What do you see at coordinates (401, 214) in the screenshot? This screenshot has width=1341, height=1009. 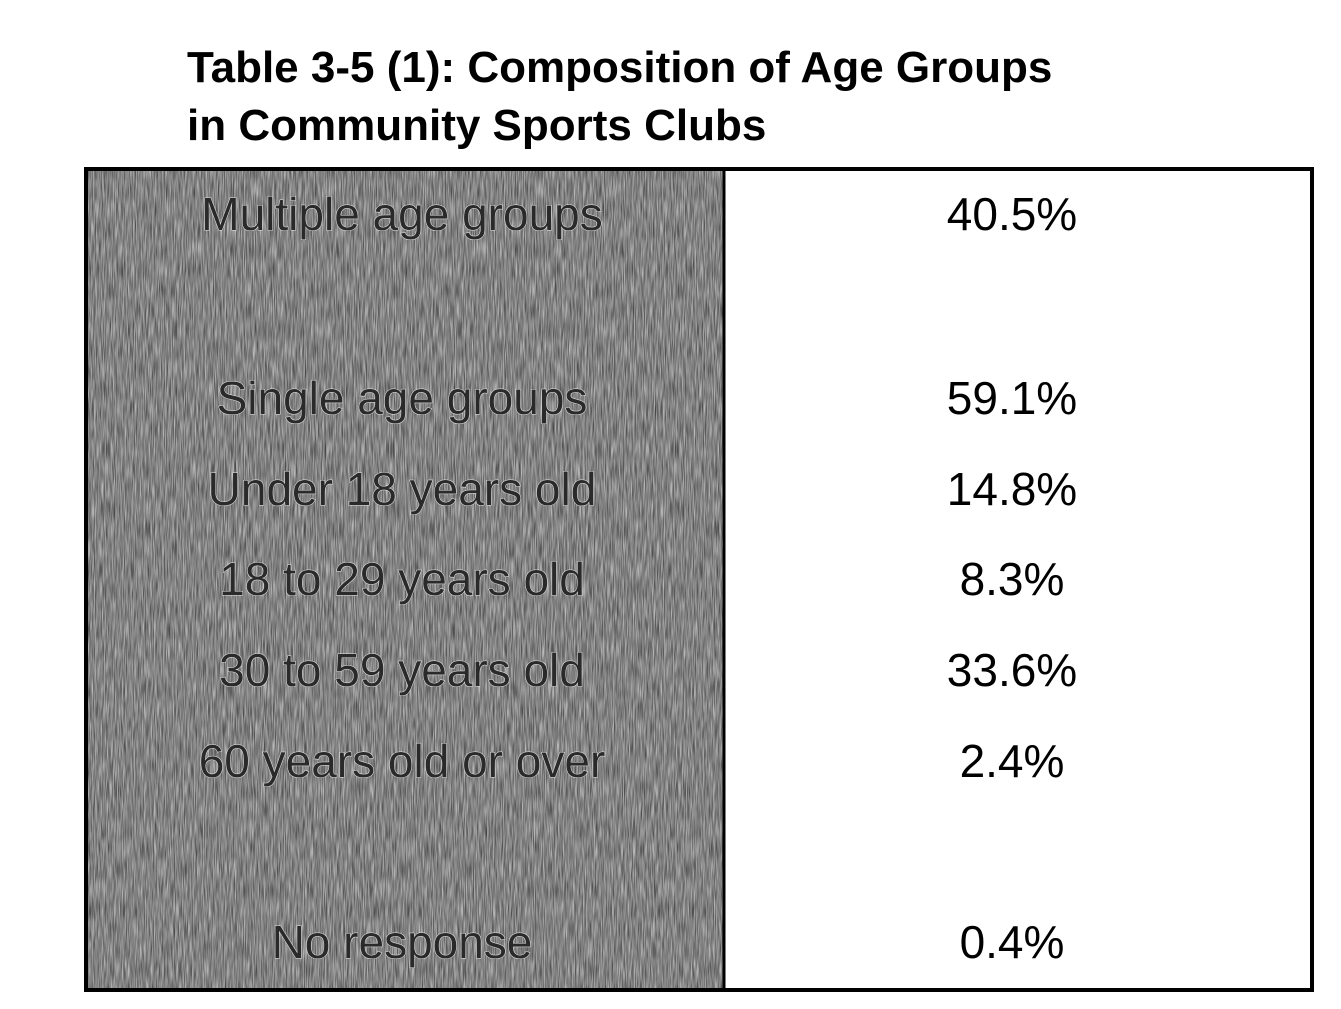 I see `row-label: Multiple age groups` at bounding box center [401, 214].